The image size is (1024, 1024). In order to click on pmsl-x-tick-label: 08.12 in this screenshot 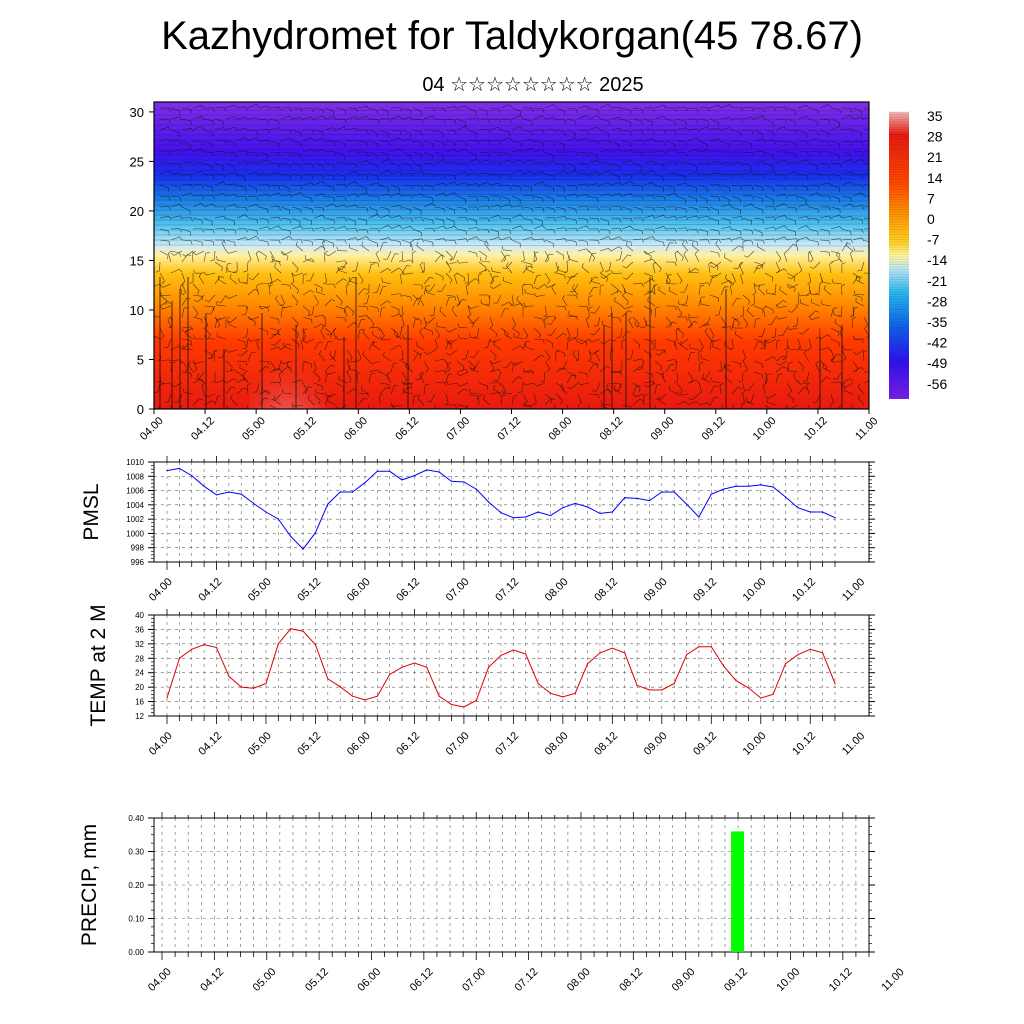, I will do `click(606, 590)`.